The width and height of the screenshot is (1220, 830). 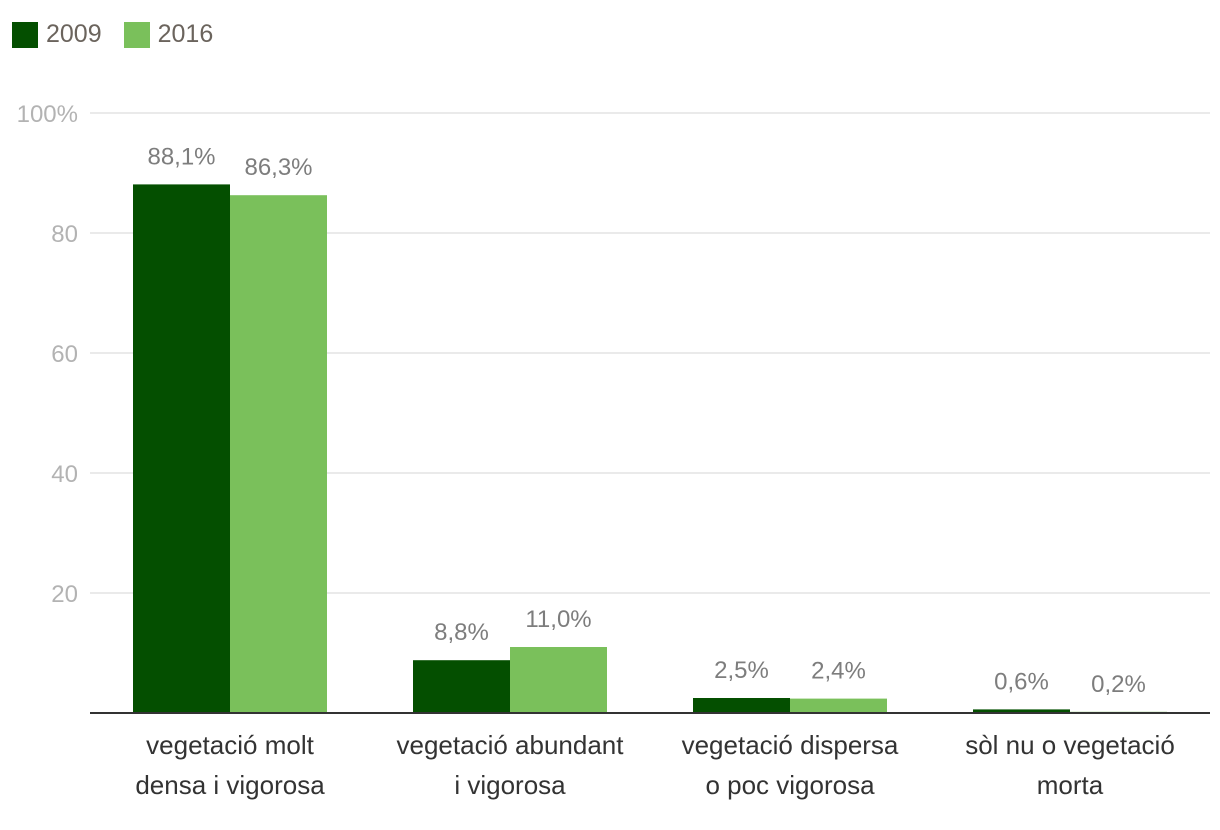 I want to click on y-tick-label-0: 20, so click(x=64, y=594).